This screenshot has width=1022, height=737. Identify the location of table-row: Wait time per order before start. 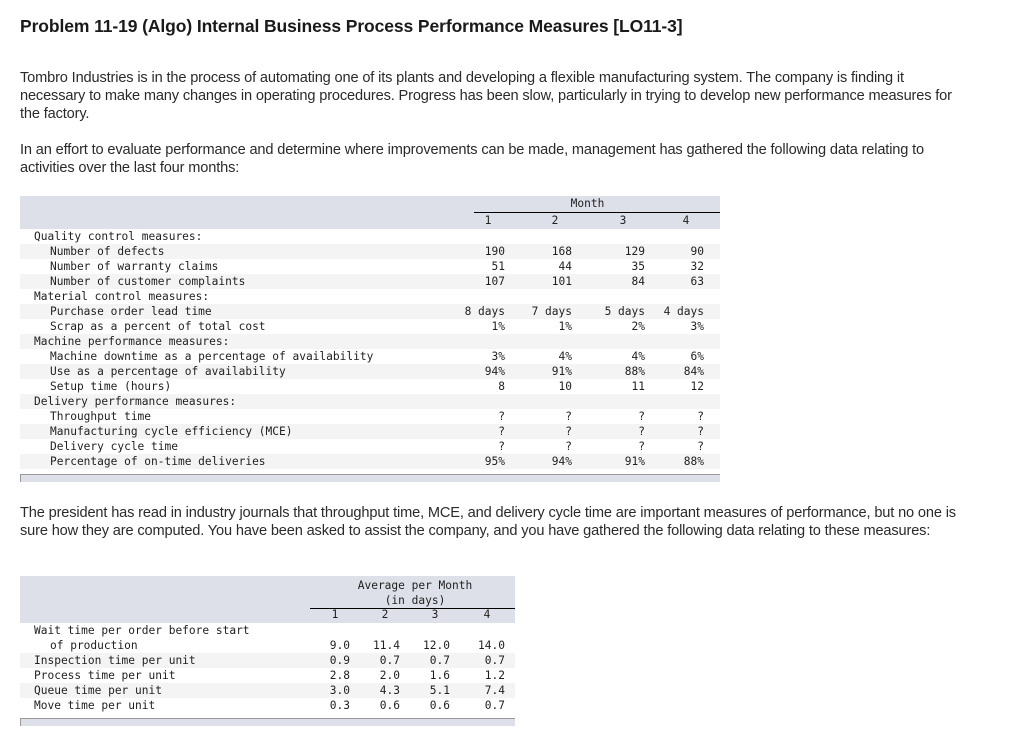
(267, 630).